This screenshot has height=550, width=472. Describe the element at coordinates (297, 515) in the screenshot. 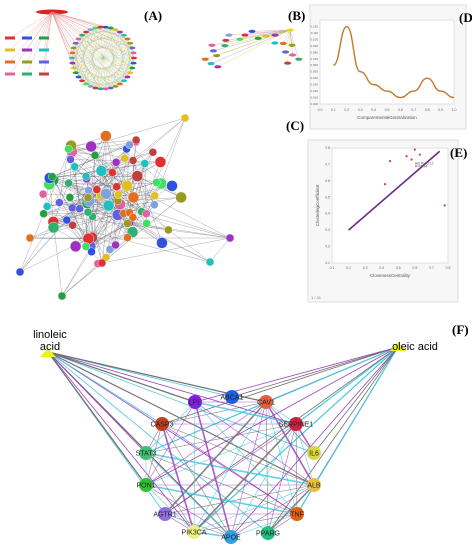

I see `gene-label: TNF` at that location.